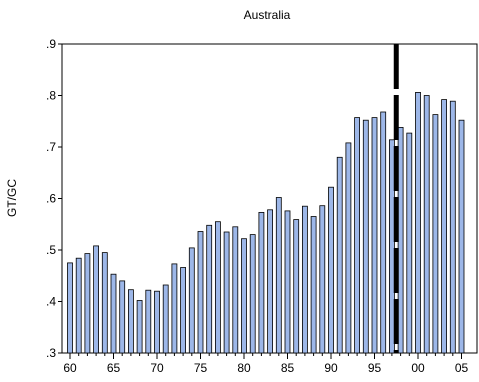 This screenshot has width=479, height=382. Describe the element at coordinates (267, 15) in the screenshot. I see `chart-title: Australia` at that location.